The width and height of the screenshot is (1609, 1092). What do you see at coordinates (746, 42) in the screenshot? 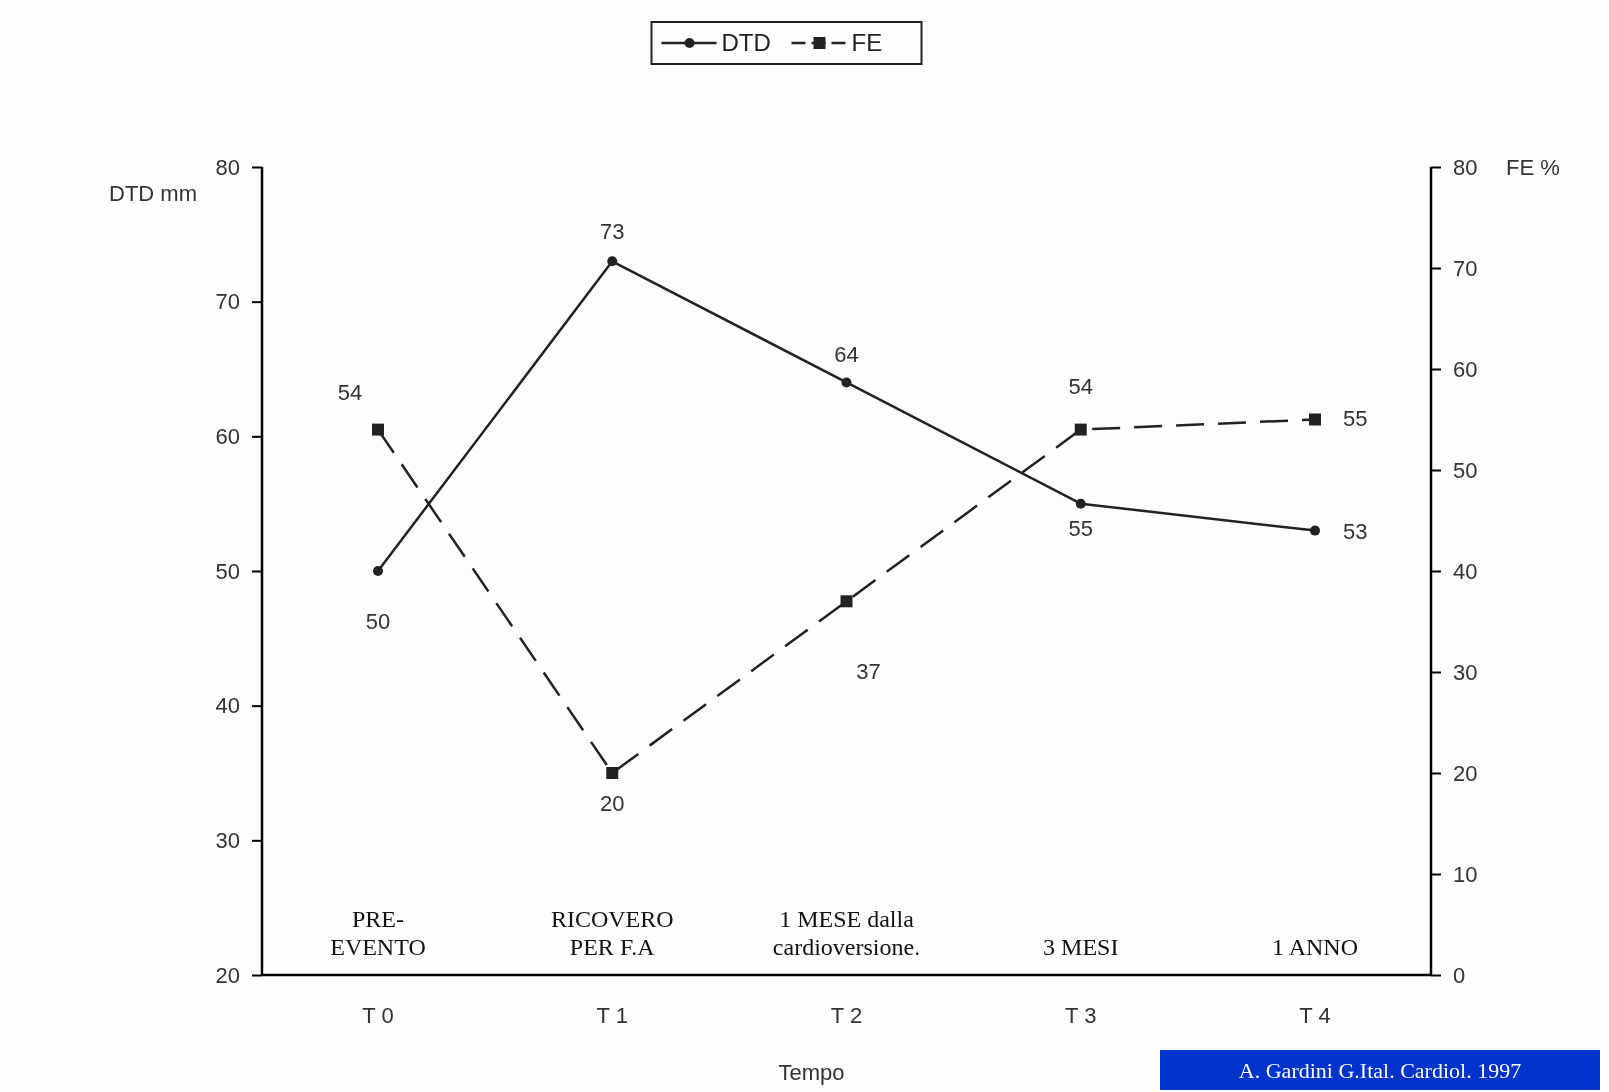
I see `legend-label: DTD` at bounding box center [746, 42].